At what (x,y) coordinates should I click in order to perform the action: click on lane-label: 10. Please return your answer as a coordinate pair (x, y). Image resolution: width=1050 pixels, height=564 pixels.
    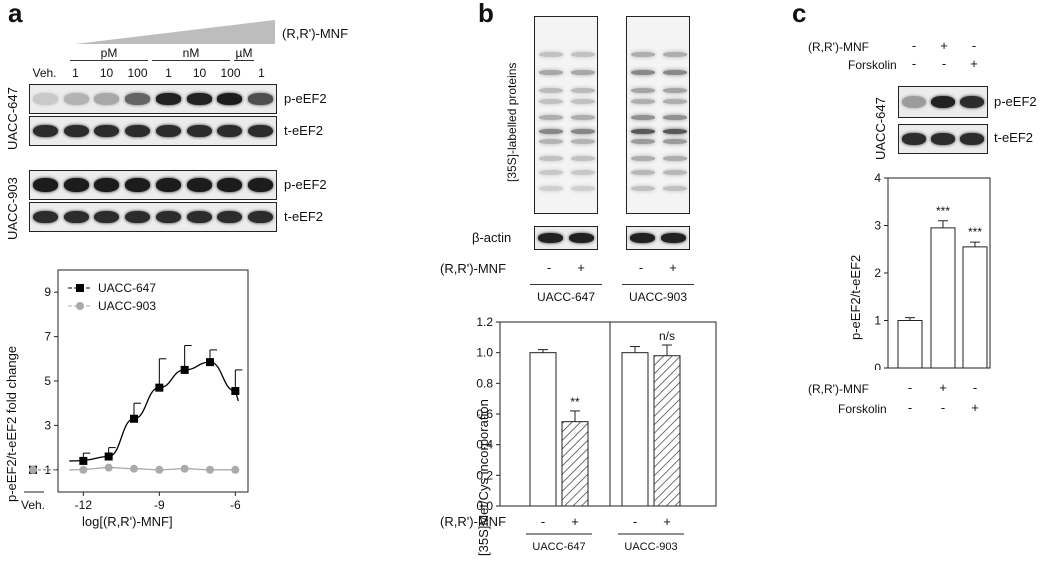
    Looking at the image, I should click on (106, 73).